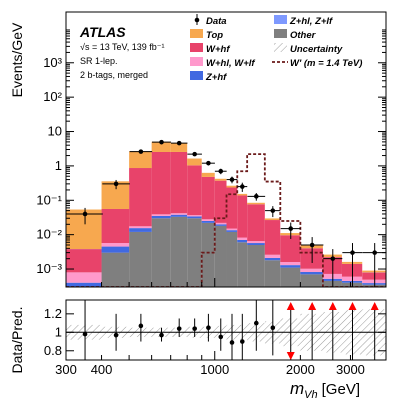  Describe the element at coordinates (216, 21) in the screenshot. I see `legend-label: Data` at that location.